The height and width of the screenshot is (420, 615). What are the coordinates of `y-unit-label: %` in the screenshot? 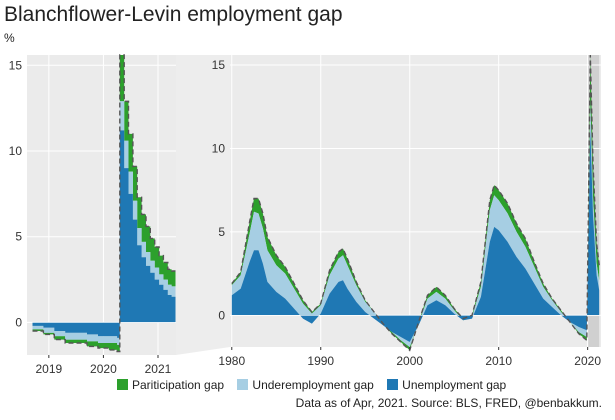 It's located at (9, 38).